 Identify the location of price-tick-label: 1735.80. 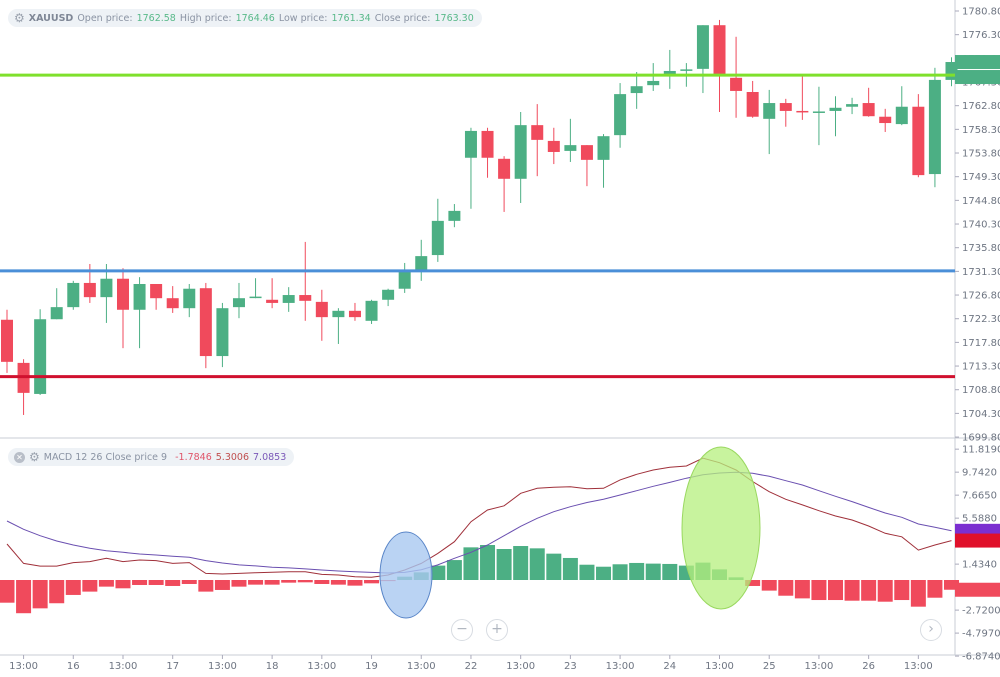
(981, 248).